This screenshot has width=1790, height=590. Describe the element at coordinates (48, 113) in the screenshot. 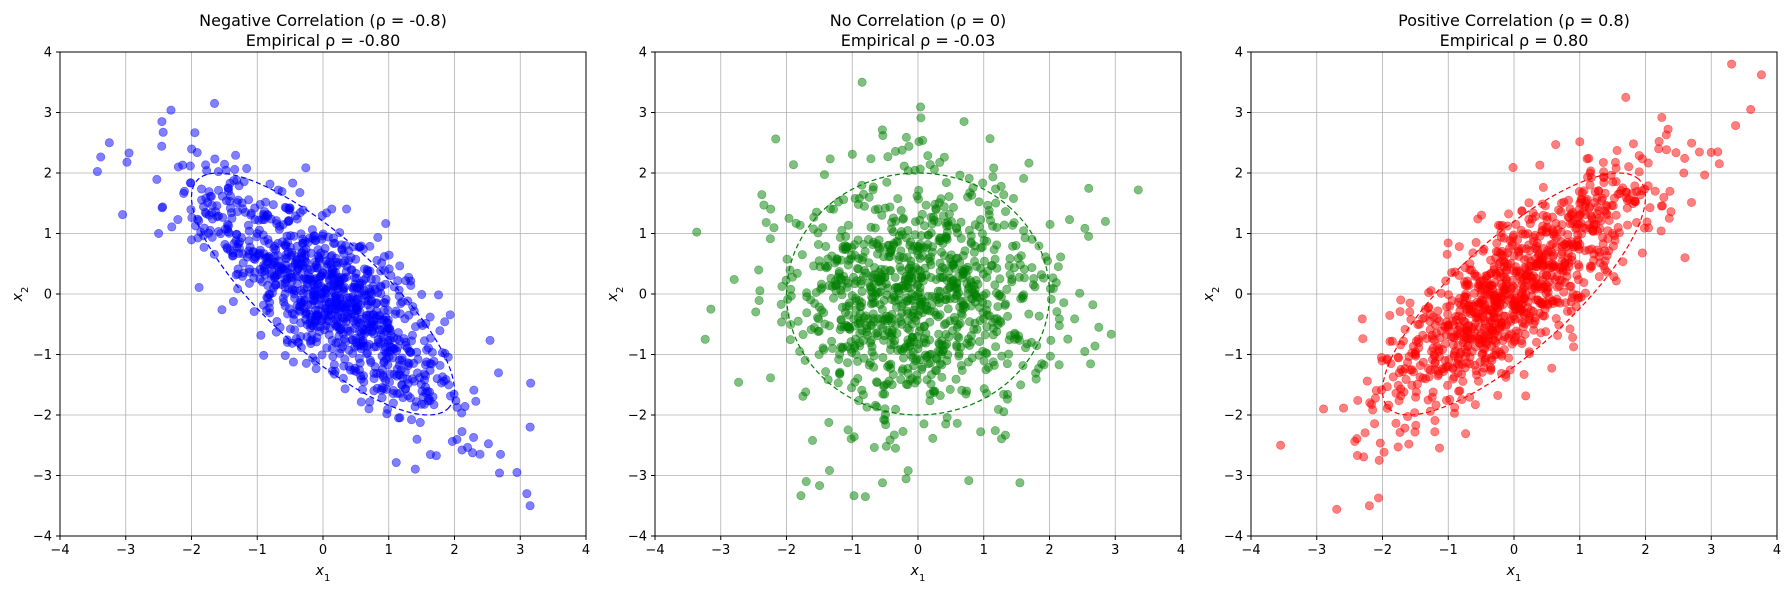

I see `y-tick-label: 3` at that location.